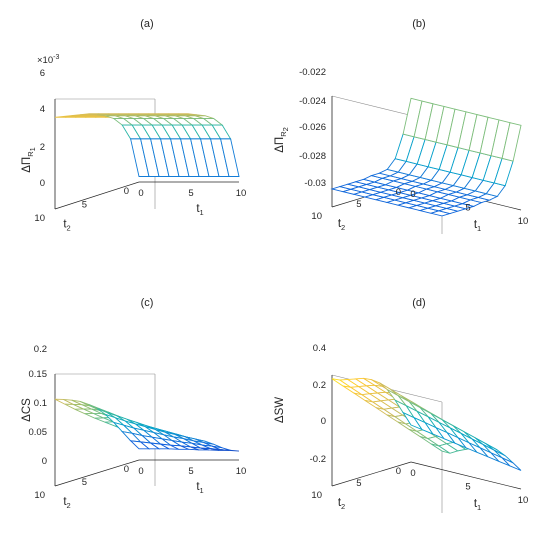  Describe the element at coordinates (38, 374) in the screenshot. I see `z-tick-label: 0.15` at that location.